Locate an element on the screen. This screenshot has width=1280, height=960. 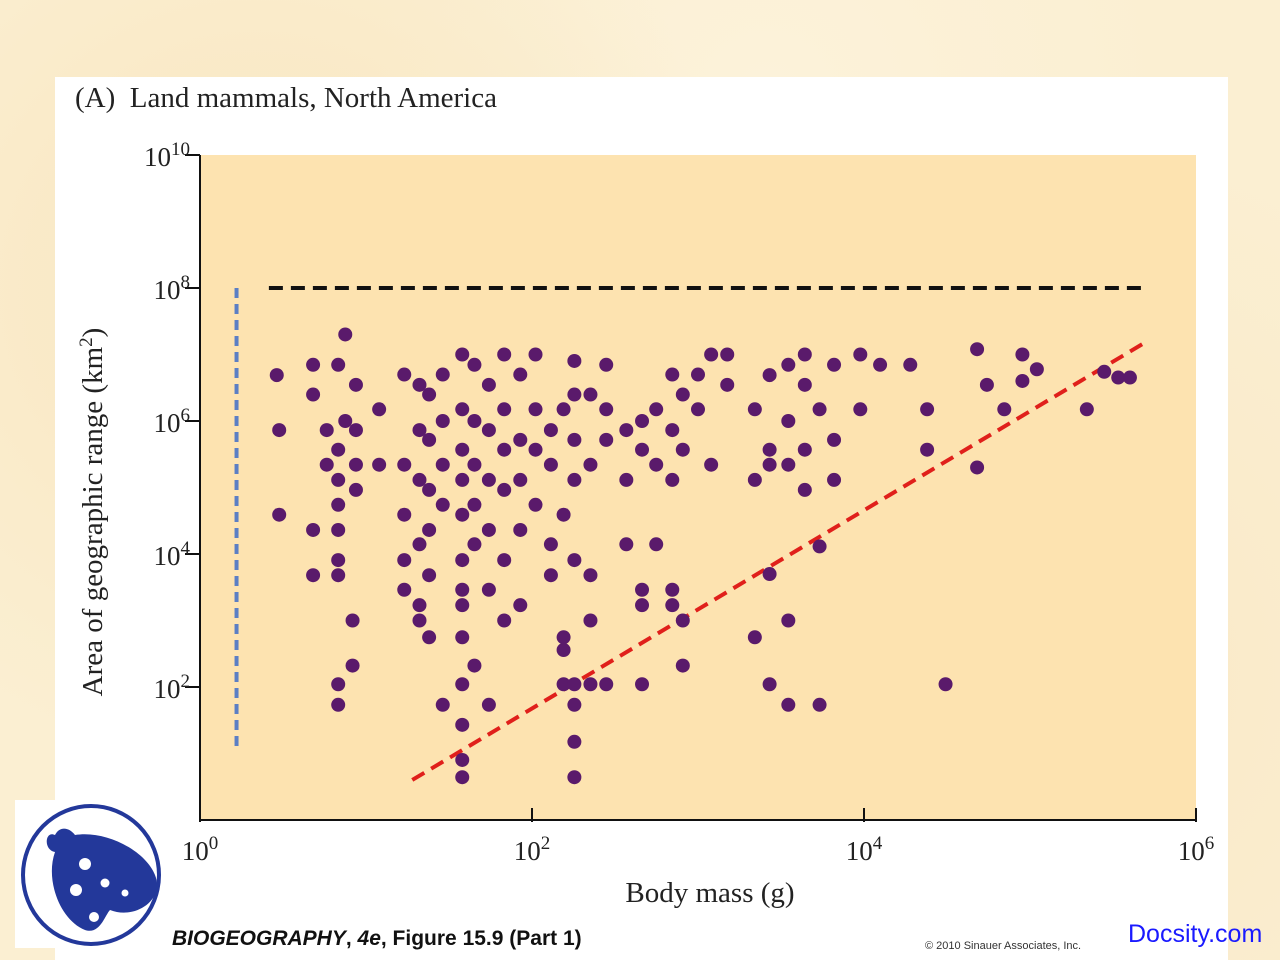
y-tick-label: 10² is located at coordinates (172, 687).